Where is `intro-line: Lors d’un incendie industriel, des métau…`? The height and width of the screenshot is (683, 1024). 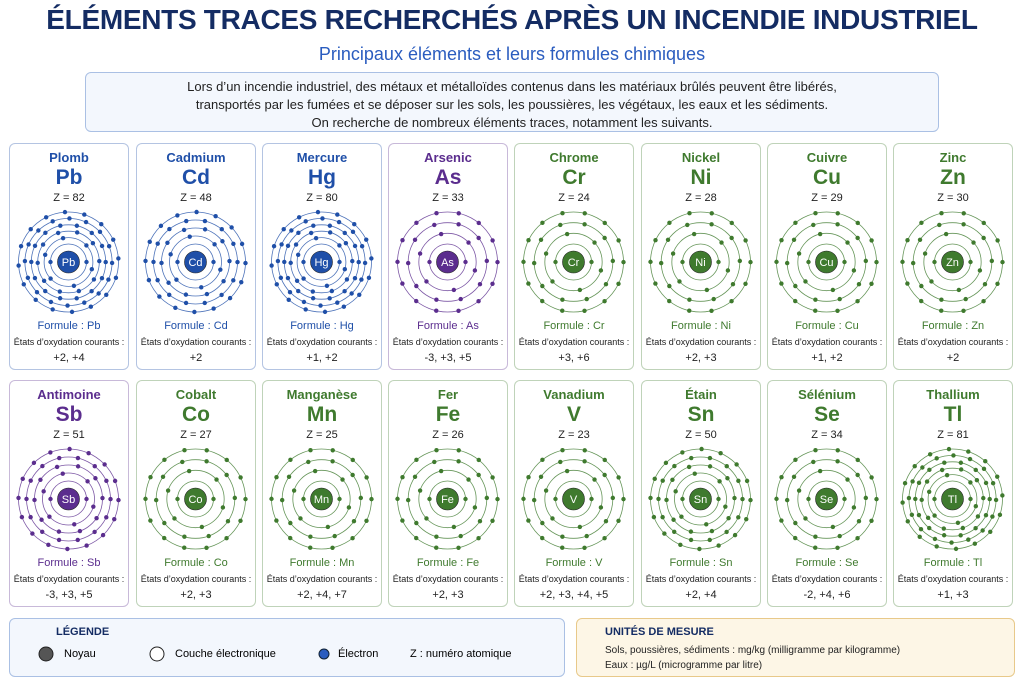
intro-line: Lors d’un incendie industriel, des métau… is located at coordinates (512, 86).